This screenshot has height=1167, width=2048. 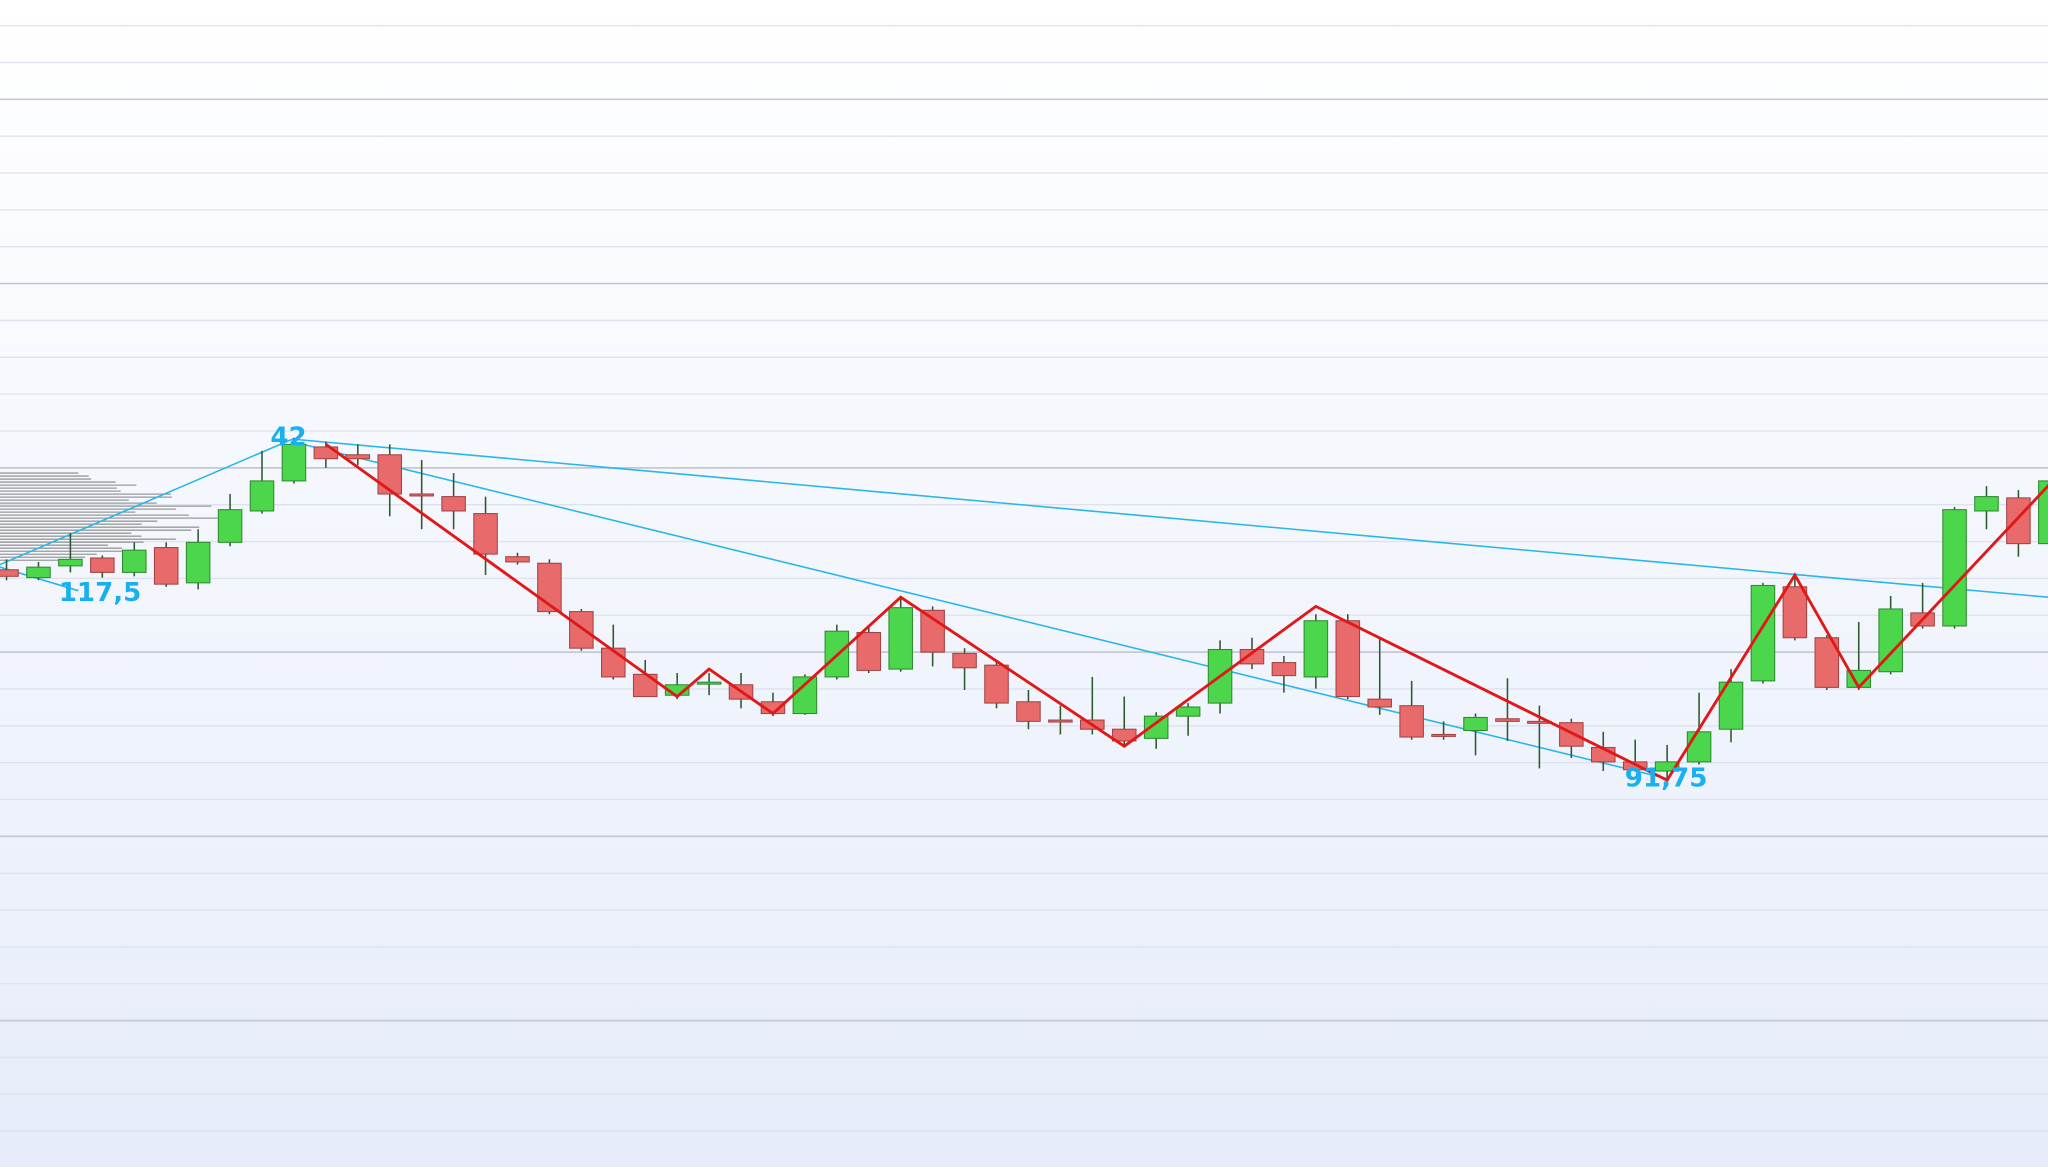 What do you see at coordinates (109, 516) in the screenshot?
I see `volume-profile` at bounding box center [109, 516].